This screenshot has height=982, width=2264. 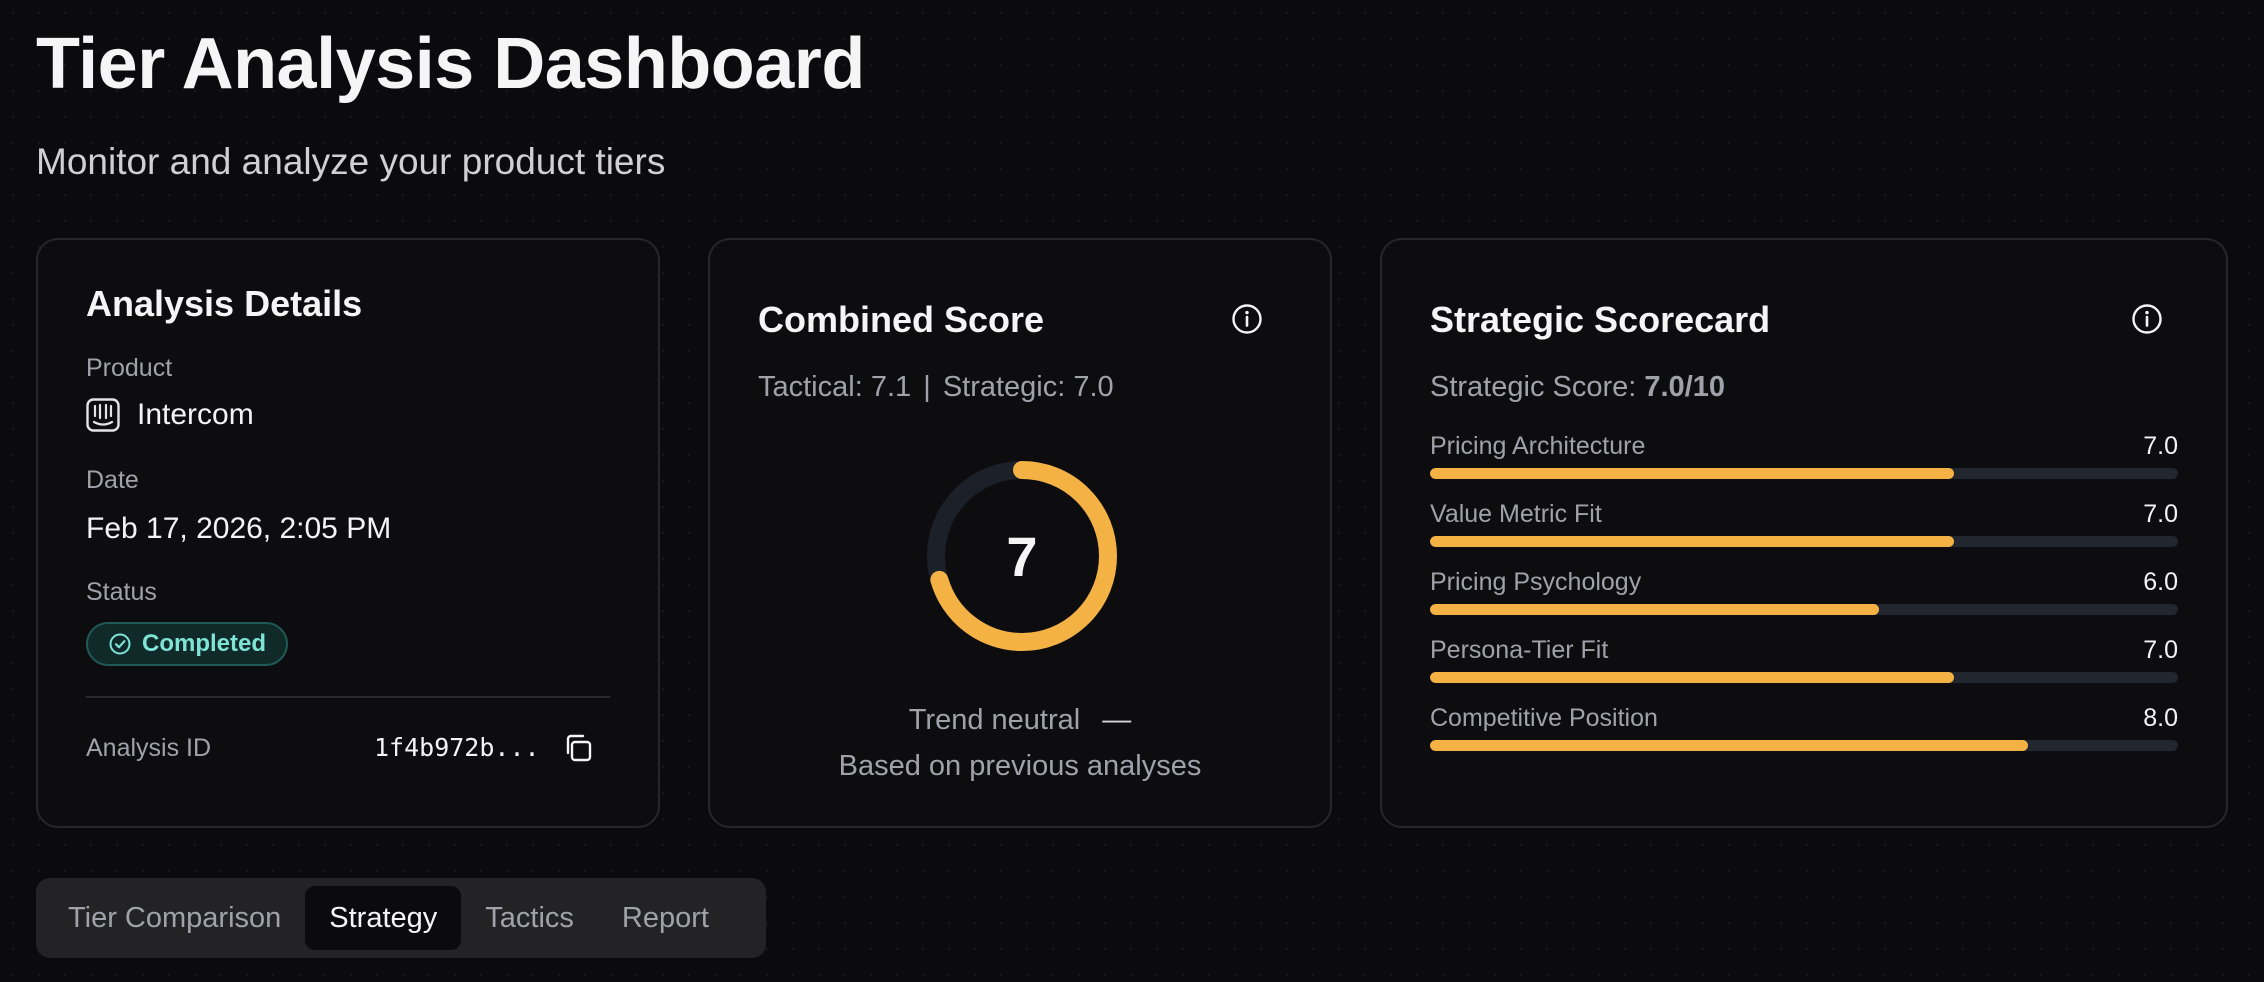 I want to click on copy-id-button, so click(x=578, y=748).